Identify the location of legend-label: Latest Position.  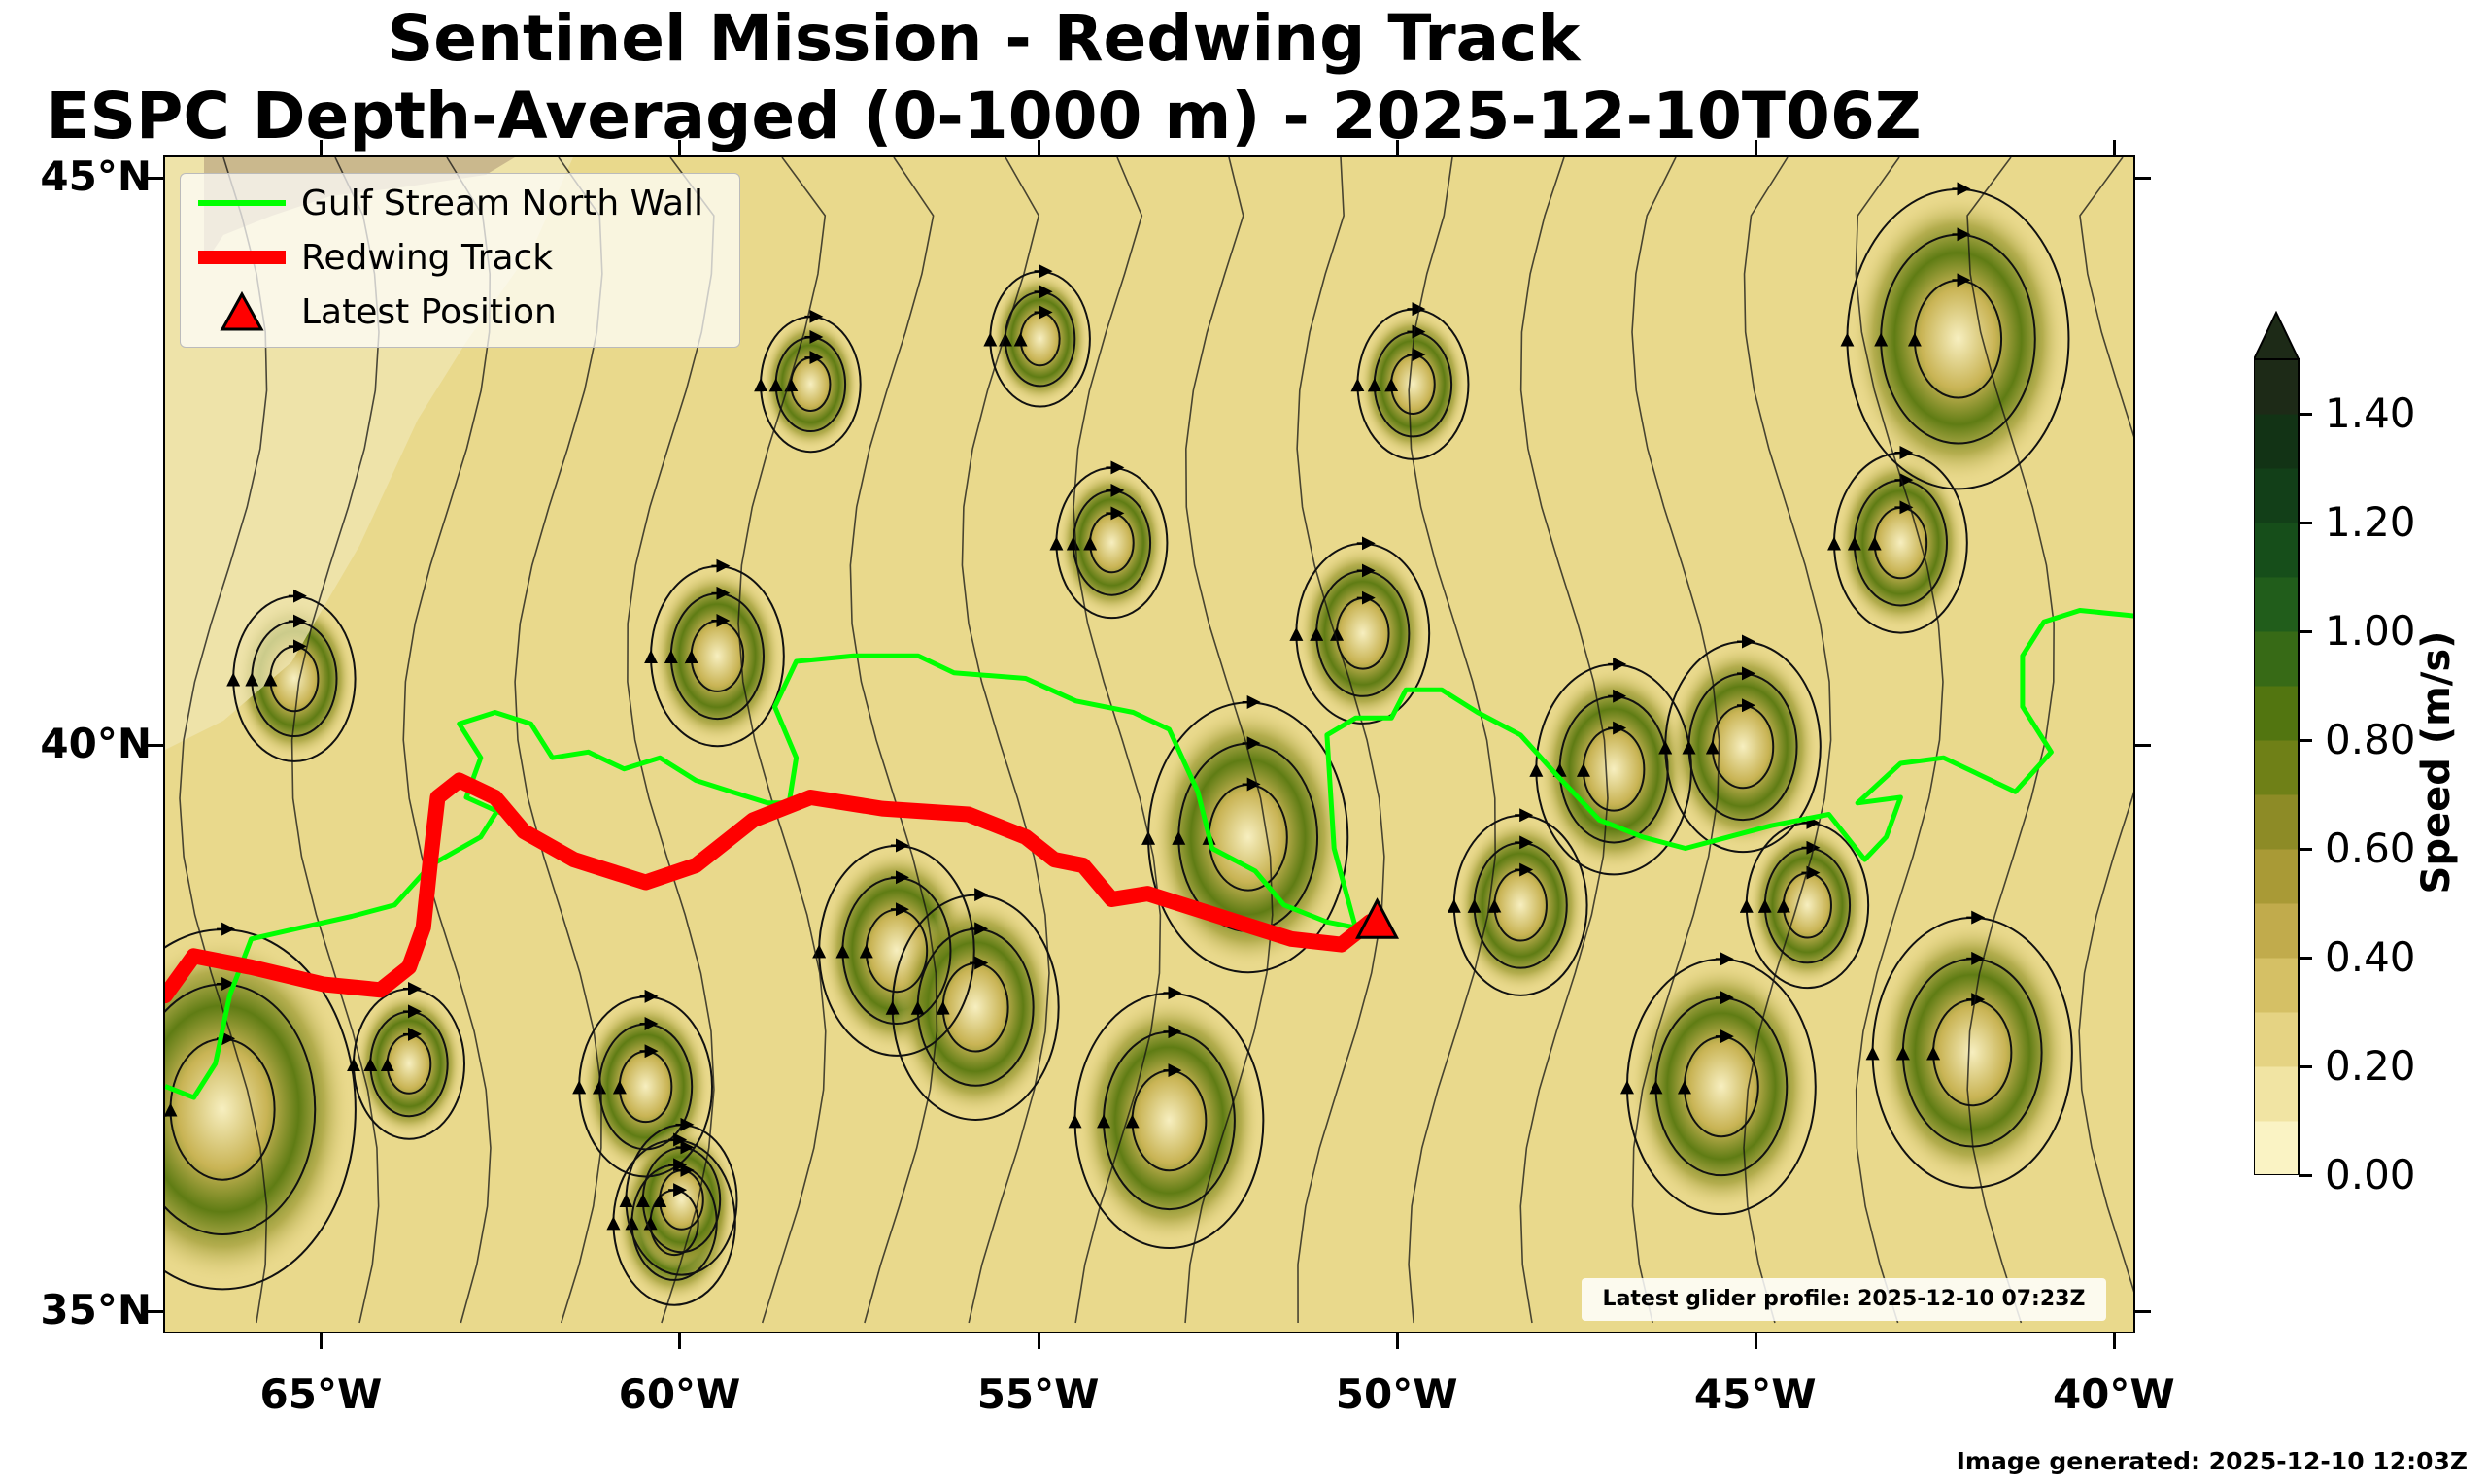
(429, 311).